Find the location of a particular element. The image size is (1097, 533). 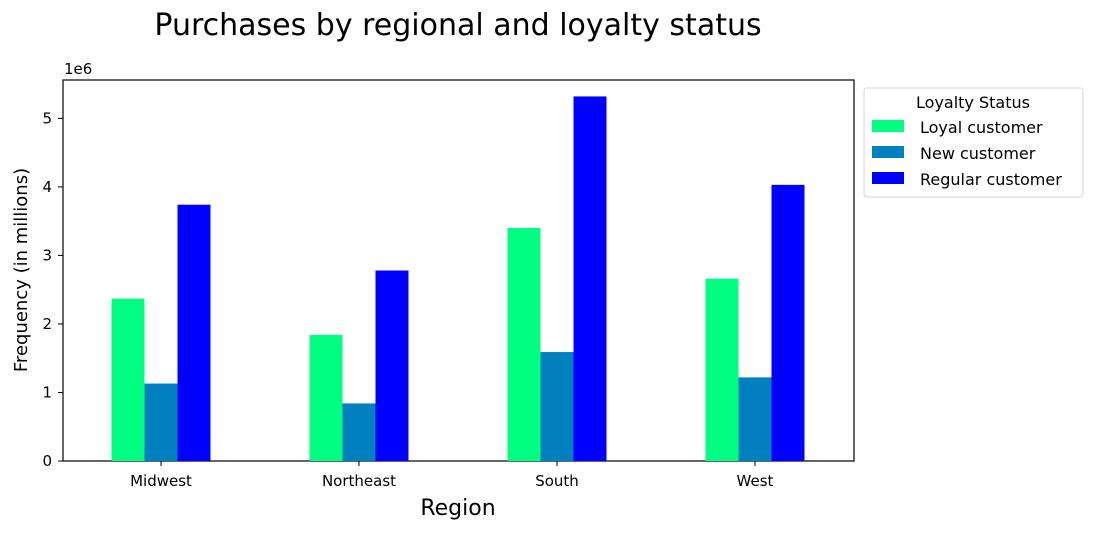

y-tick-label: 0 is located at coordinates (47, 461).